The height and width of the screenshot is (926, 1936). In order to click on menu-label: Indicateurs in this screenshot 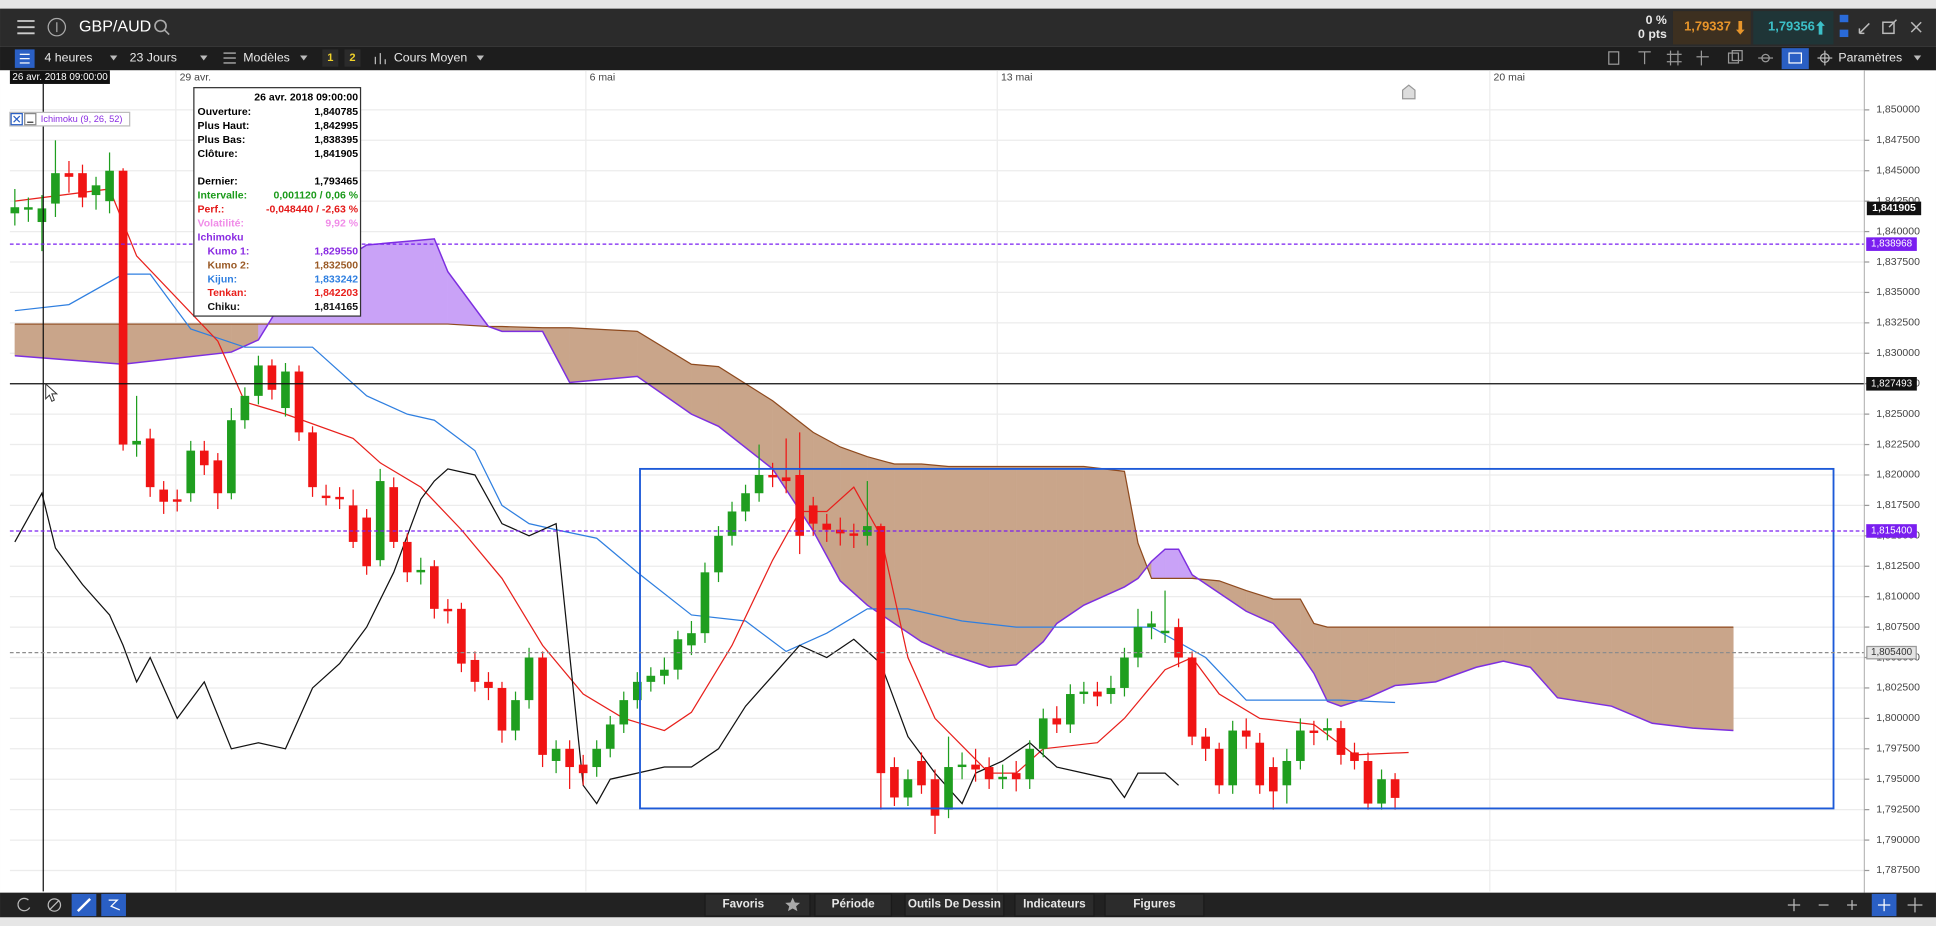, I will do `click(1054, 903)`.